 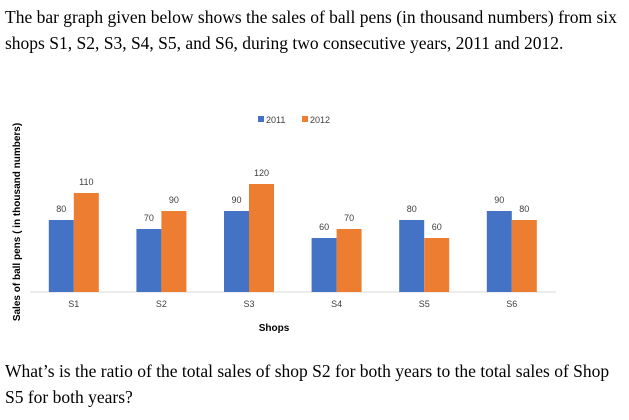 What do you see at coordinates (73, 304) in the screenshot?
I see `x-tick-s1: S1` at bounding box center [73, 304].